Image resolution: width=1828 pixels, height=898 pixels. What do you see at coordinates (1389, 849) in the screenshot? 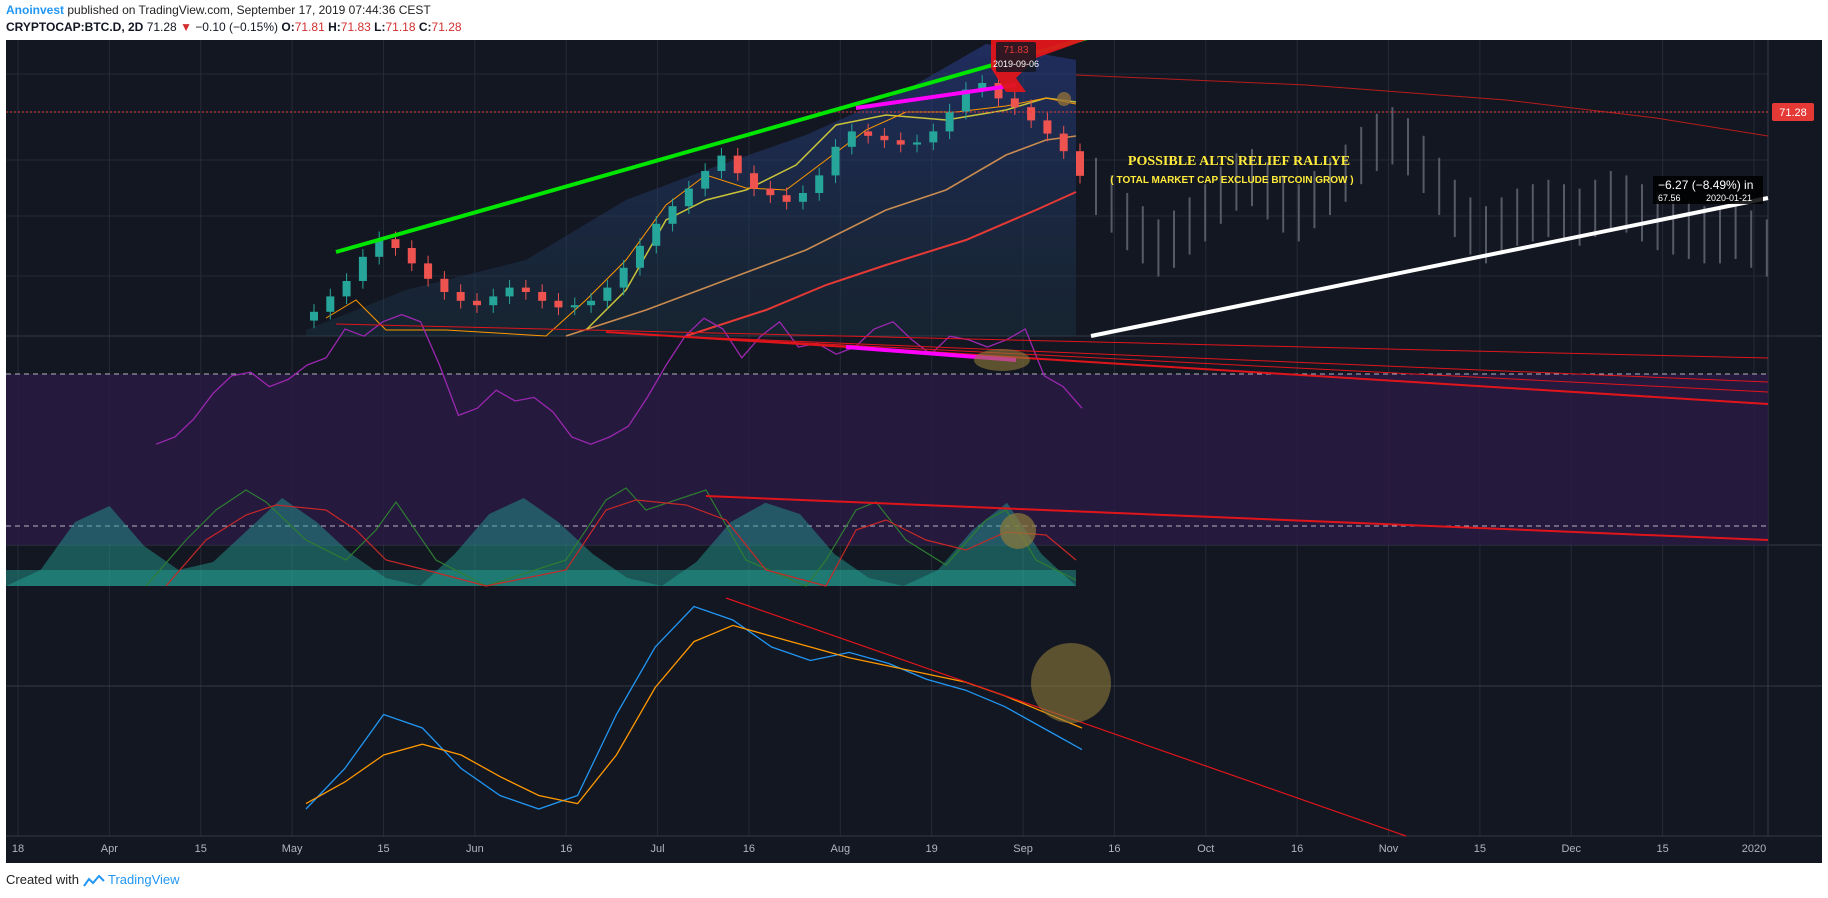
I see `x-tick-label: Nov` at bounding box center [1389, 849].